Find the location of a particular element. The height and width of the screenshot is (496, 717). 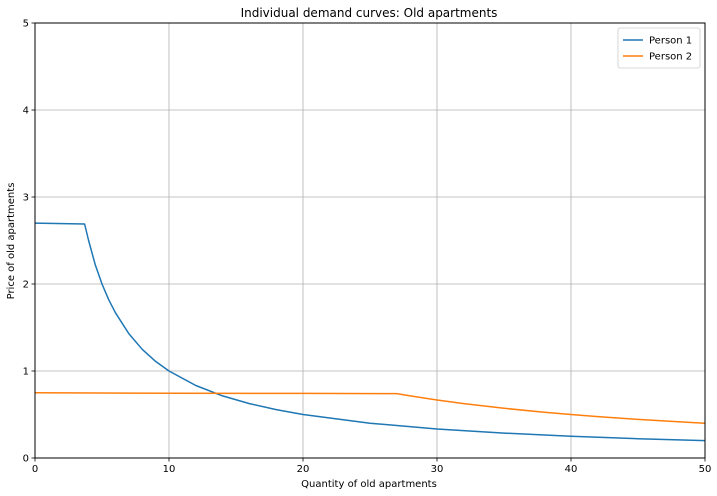

y-tick-label: 1 is located at coordinates (26, 372).